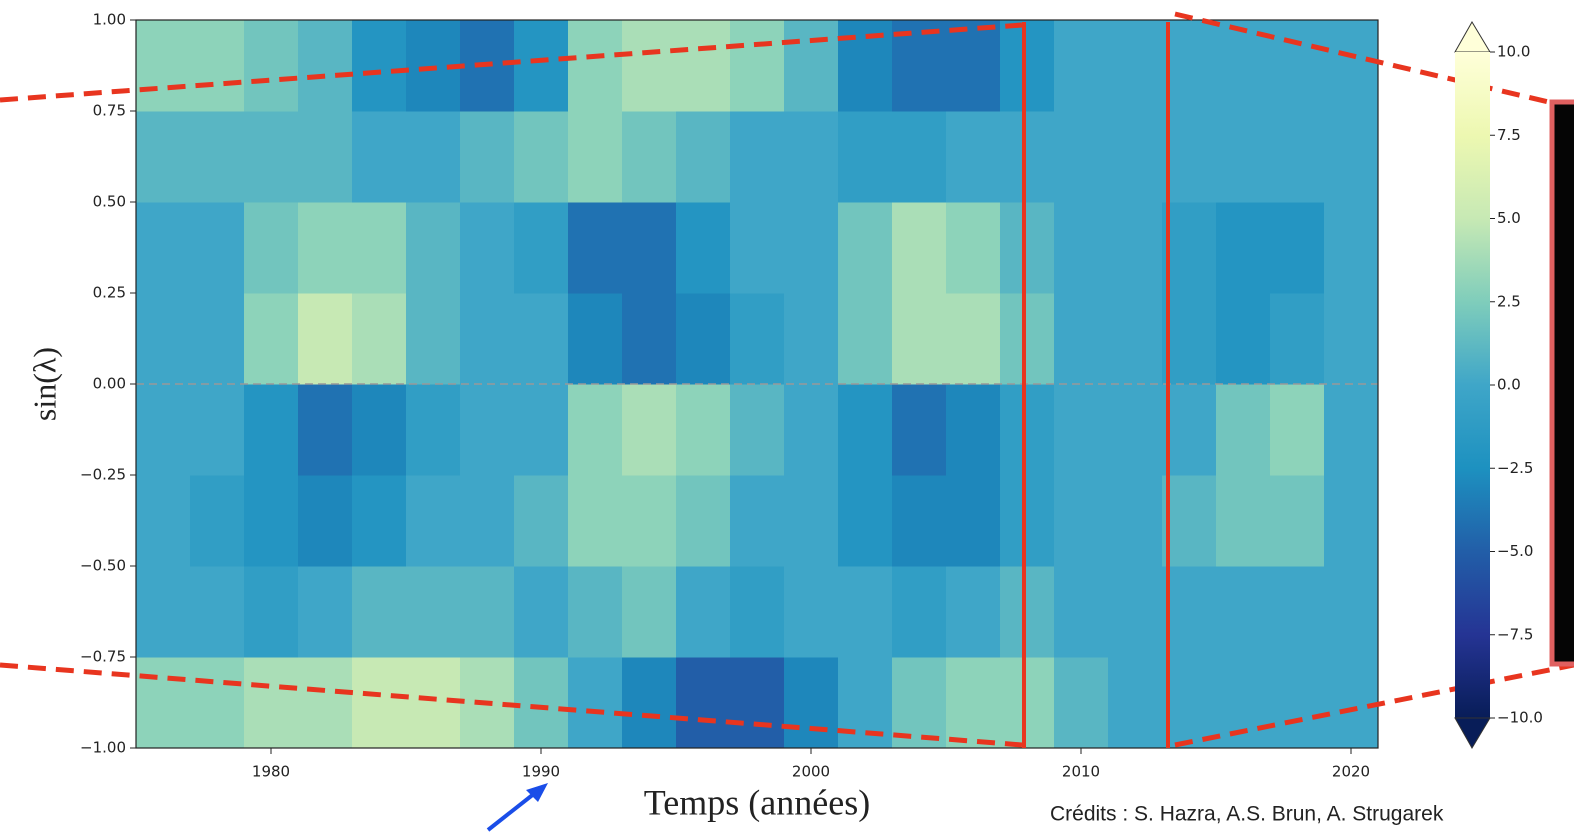 This screenshot has width=1574, height=834. Describe the element at coordinates (1561, 383) in the screenshot. I see `inset` at that location.